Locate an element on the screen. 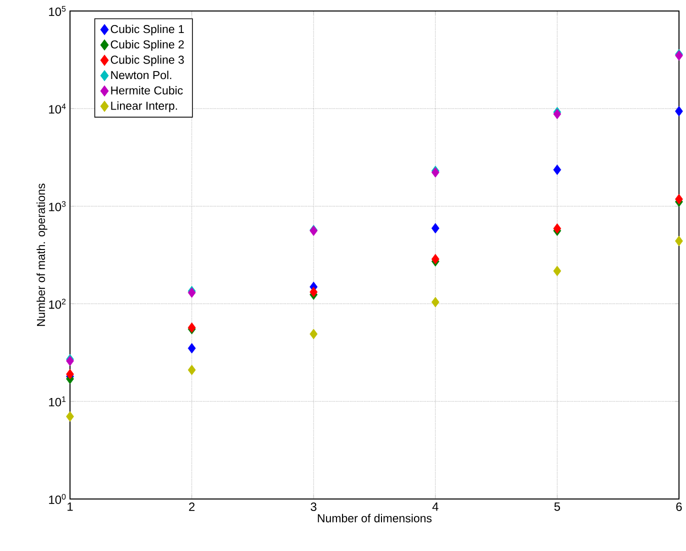 The image size is (686, 551). y-tick-label: 10$^{0}$ is located at coordinates (57, 499).